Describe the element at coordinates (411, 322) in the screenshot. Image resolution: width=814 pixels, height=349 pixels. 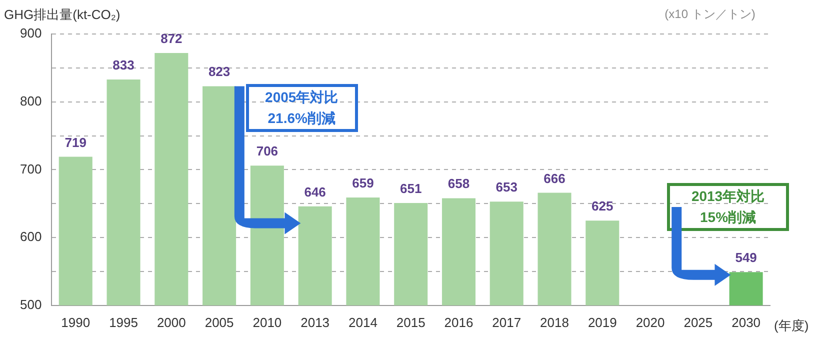
I see `x-tick-label: 2015` at that location.